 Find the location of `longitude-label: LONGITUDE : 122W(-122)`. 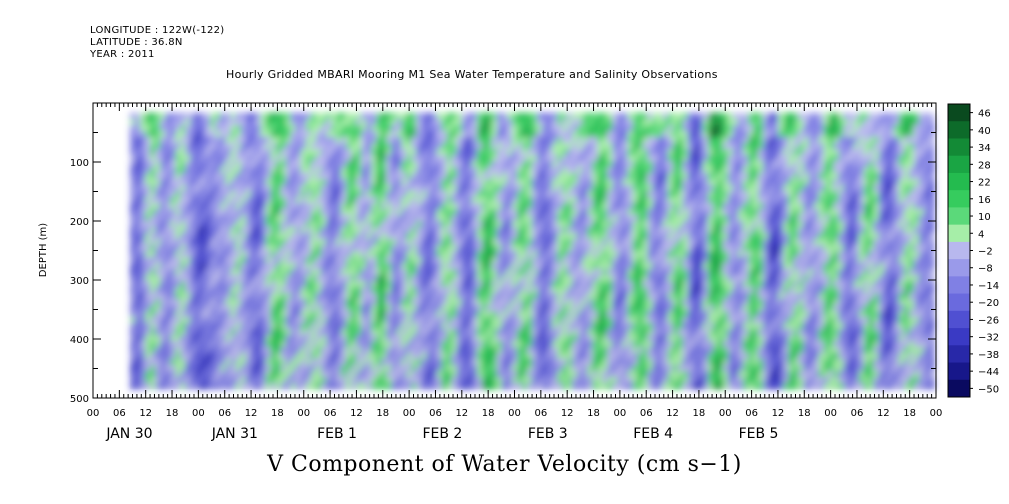

longitude-label: LONGITUDE : 122W(-122) is located at coordinates (157, 30).